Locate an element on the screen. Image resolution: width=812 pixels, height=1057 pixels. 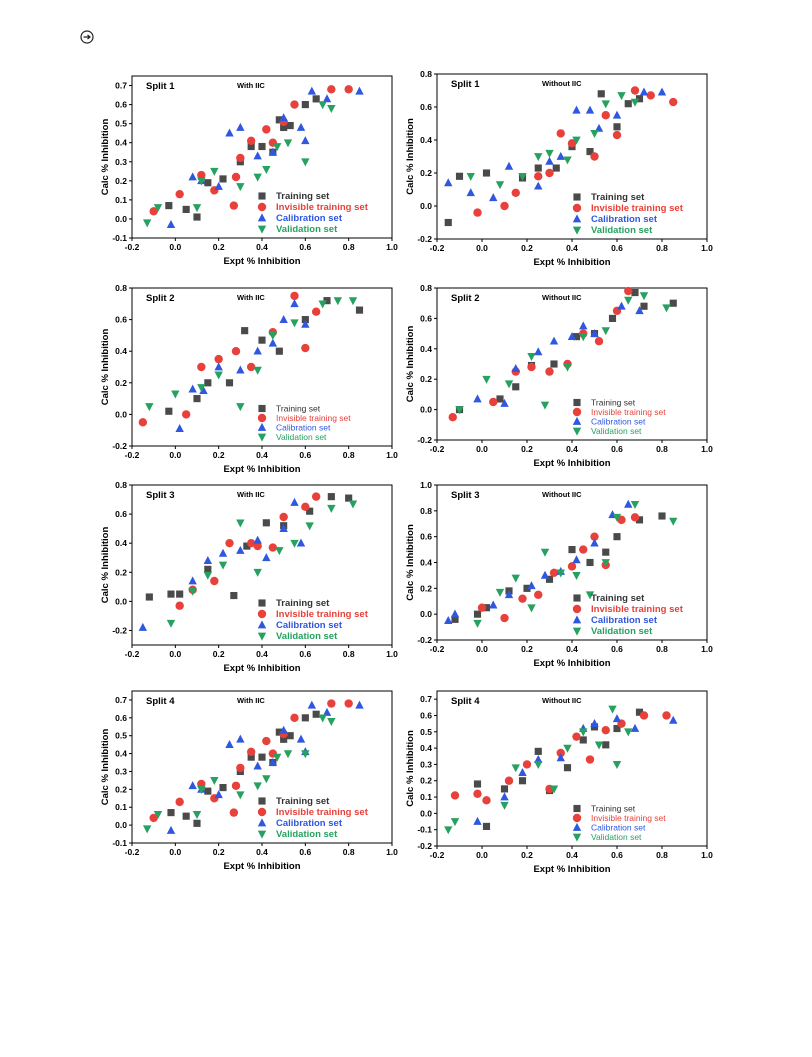
x-tick-label: 1.0 is located at coordinates (707, 449).